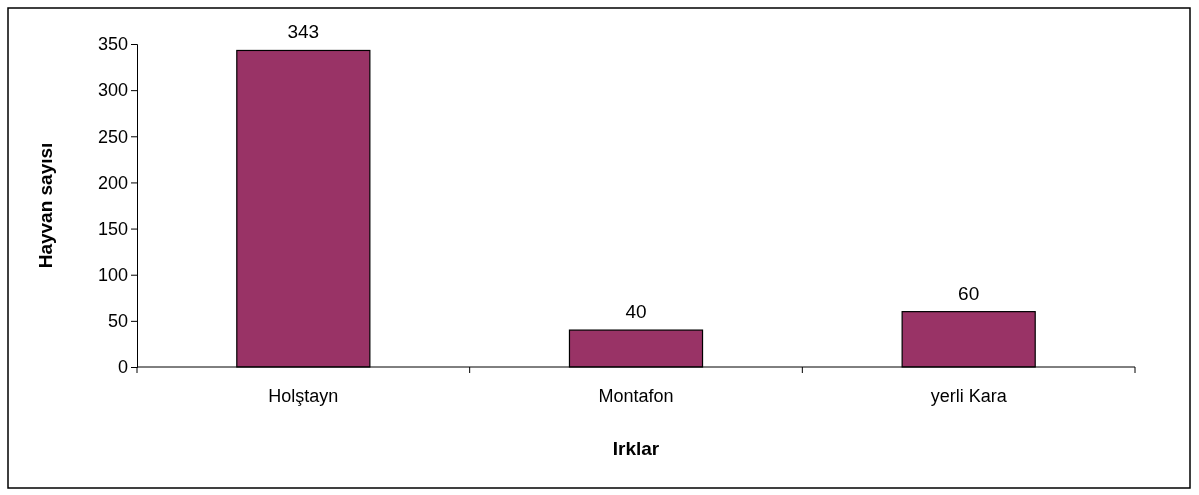 This screenshot has height=495, width=1199. What do you see at coordinates (969, 396) in the screenshot?
I see `x-tick-label: yerli Kara` at bounding box center [969, 396].